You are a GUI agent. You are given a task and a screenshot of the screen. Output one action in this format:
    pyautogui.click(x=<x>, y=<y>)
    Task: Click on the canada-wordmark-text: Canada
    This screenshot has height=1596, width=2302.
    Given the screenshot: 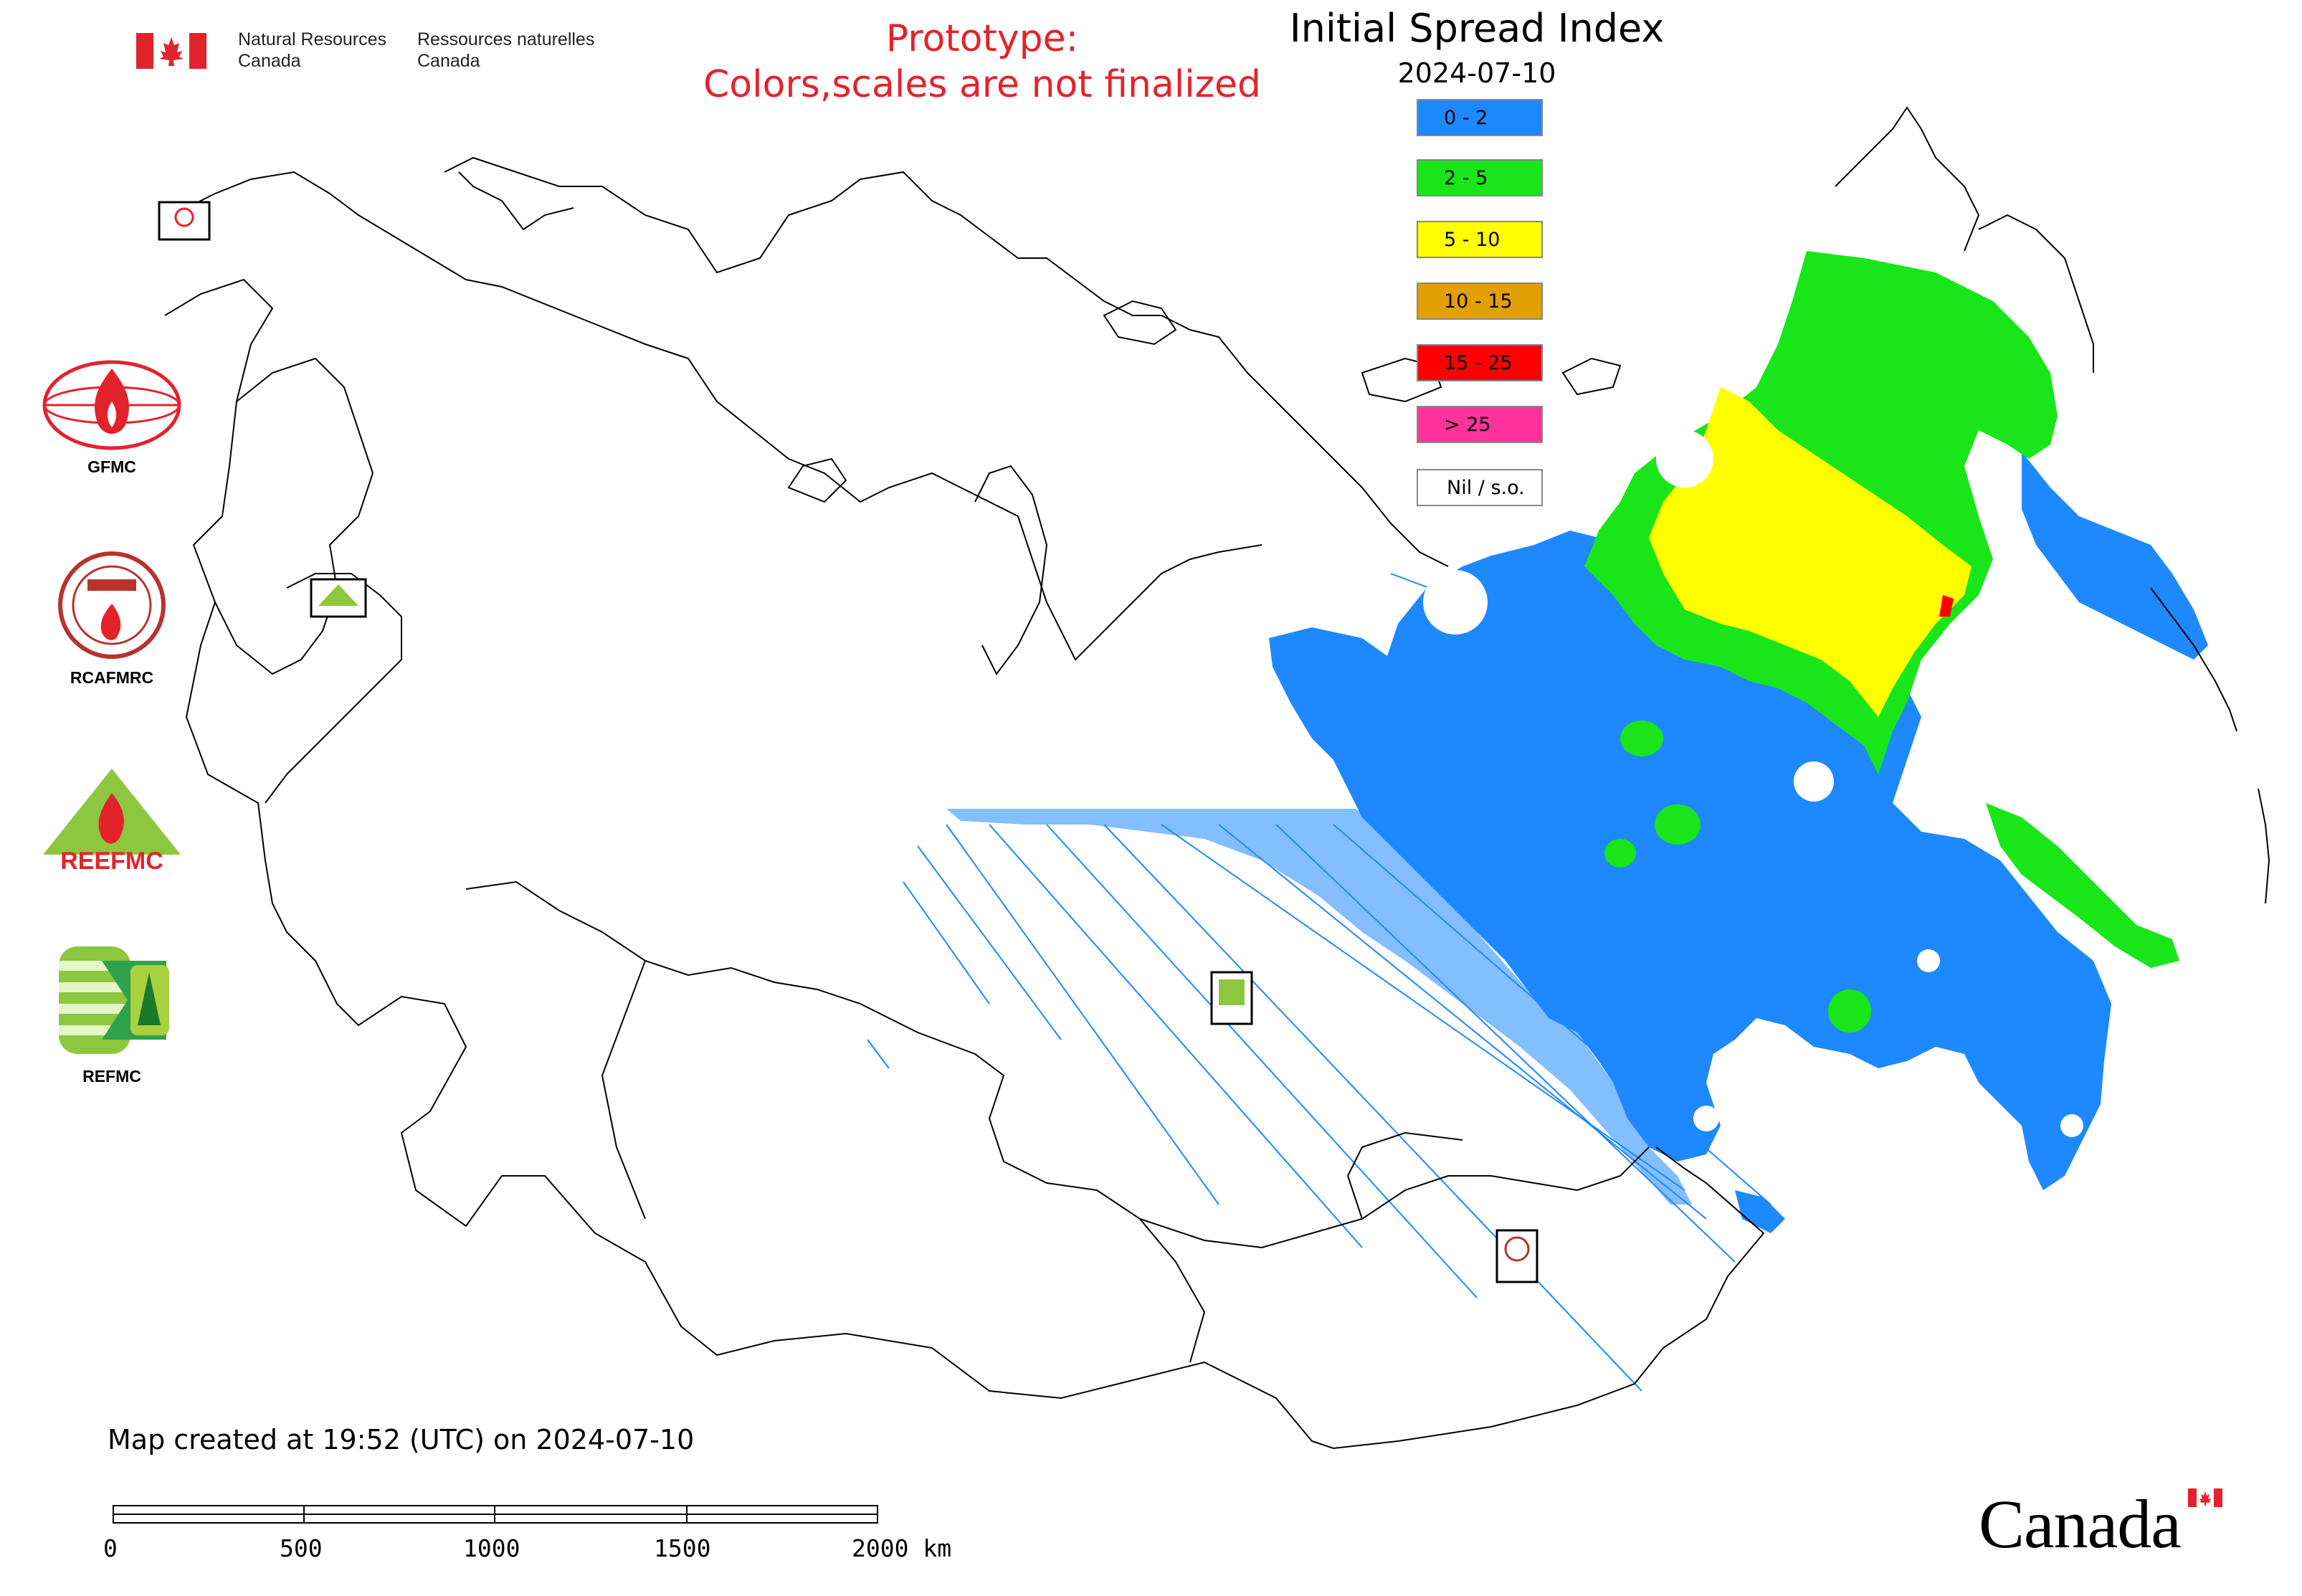 What is the action you would take?
    pyautogui.click(x=2081, y=1524)
    